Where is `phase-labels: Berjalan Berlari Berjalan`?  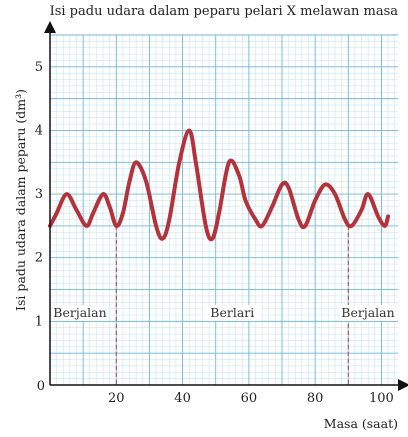 phase-labels: Berjalan Berlari Berjalan is located at coordinates (224, 313).